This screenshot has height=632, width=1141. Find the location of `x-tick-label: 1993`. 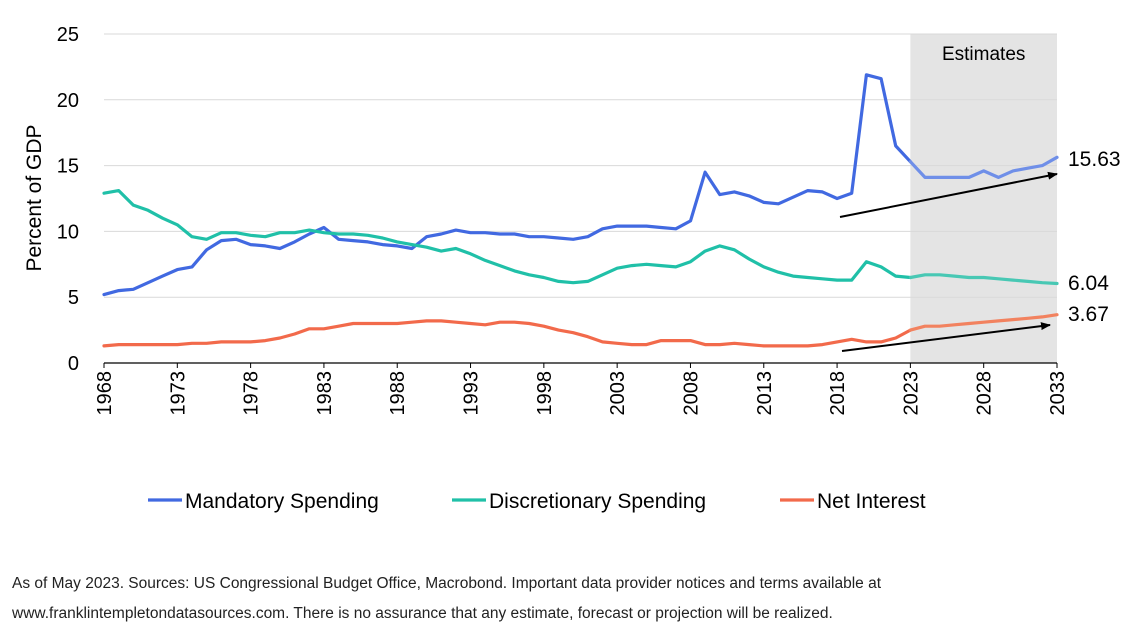

x-tick-label: 1993 is located at coordinates (472, 393).